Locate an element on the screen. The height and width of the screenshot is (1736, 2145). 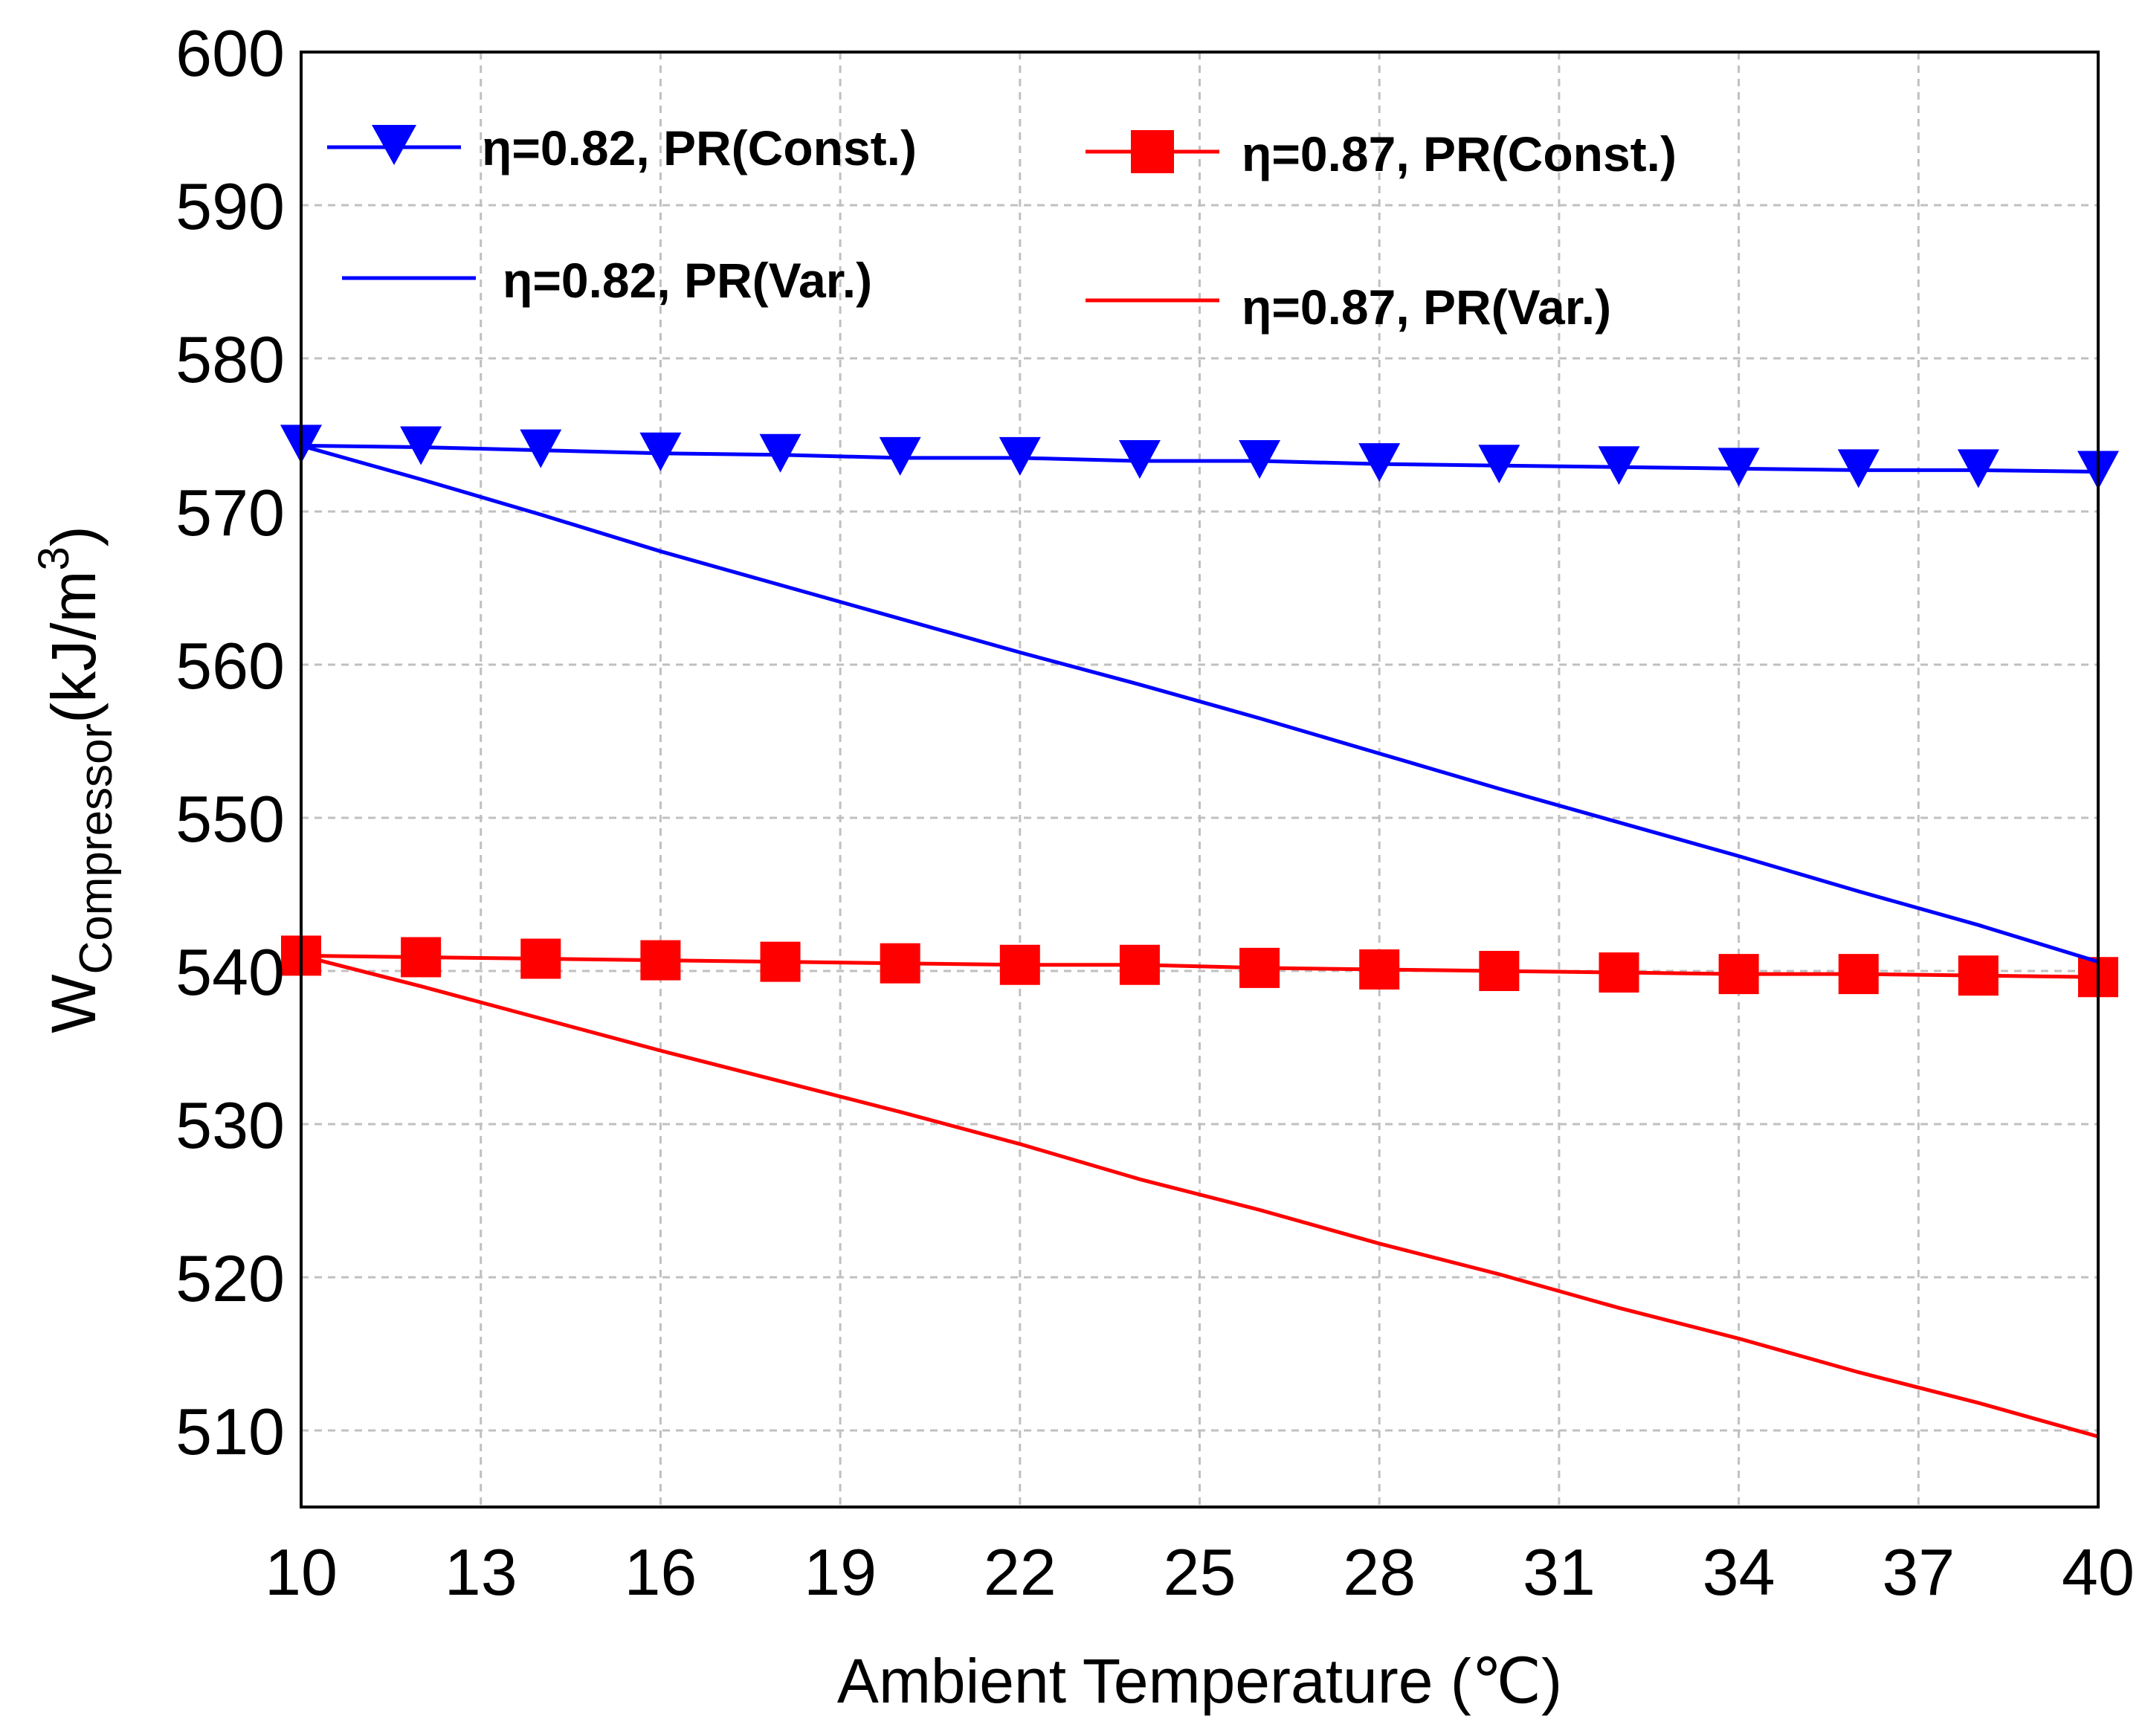
y-axis-label: WCompressor(kJ/m3) is located at coordinates (76, 779).